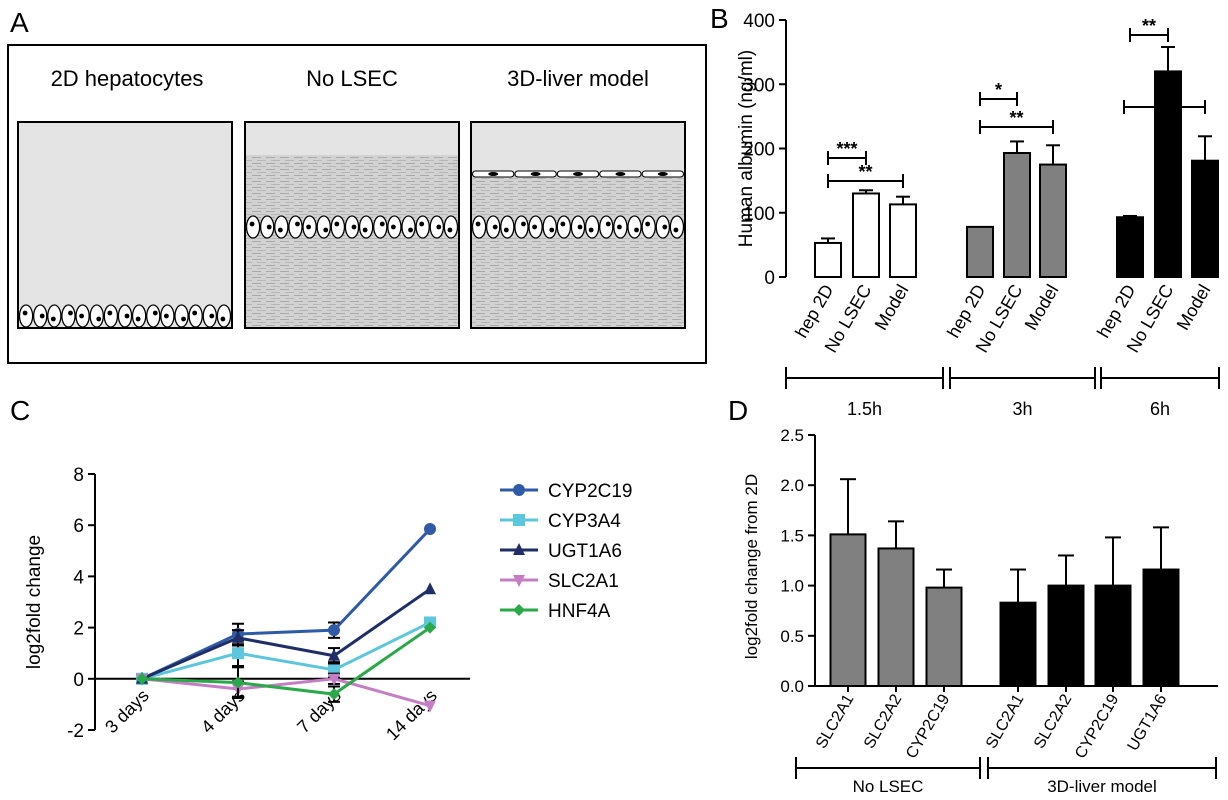  I want to click on y-axis-label: Human albumin (ng/ml), so click(746, 148).